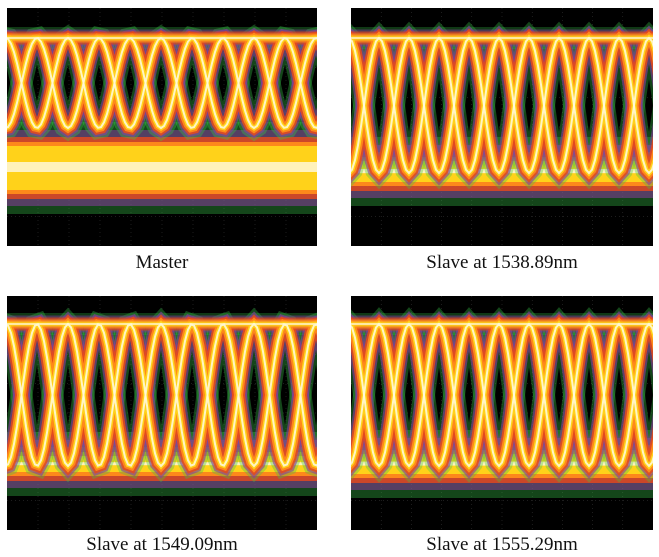  What do you see at coordinates (502, 262) in the screenshot?
I see `caption-slave-1538: Slave at 1538.89nm` at bounding box center [502, 262].